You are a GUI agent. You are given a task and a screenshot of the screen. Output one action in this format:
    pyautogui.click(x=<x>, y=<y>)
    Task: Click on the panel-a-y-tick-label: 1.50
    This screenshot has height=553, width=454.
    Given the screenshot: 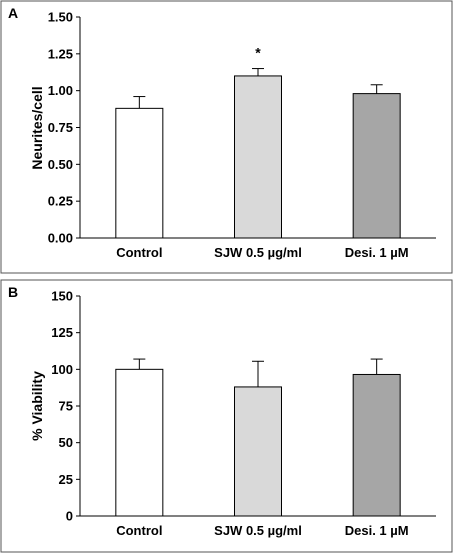 What is the action you would take?
    pyautogui.click(x=60, y=17)
    